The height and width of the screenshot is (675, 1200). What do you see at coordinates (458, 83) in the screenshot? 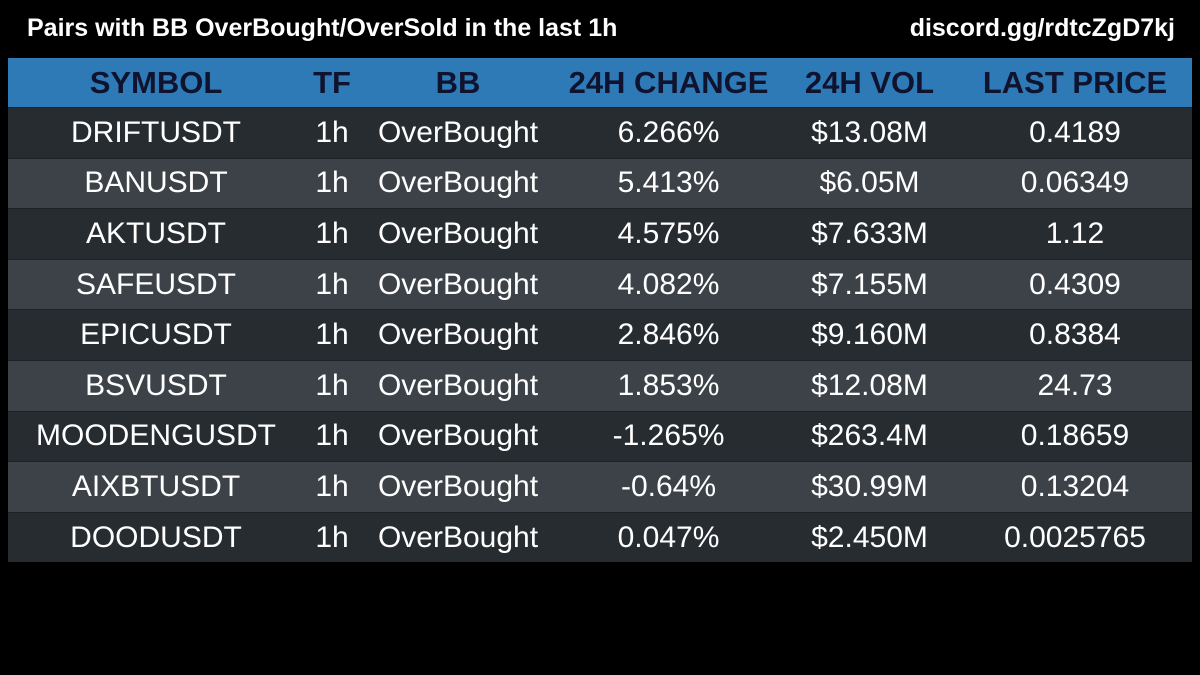
I see `column-header-bb: BB` at bounding box center [458, 83].